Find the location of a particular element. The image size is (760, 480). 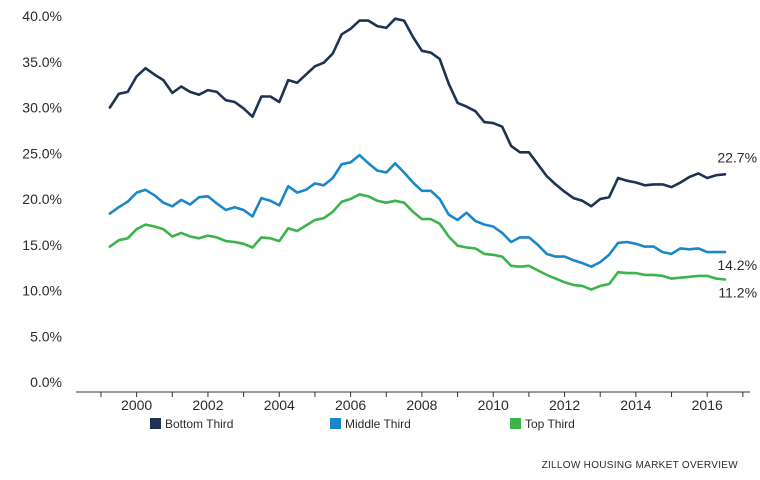

legend-label: Middle Third is located at coordinates (378, 424).